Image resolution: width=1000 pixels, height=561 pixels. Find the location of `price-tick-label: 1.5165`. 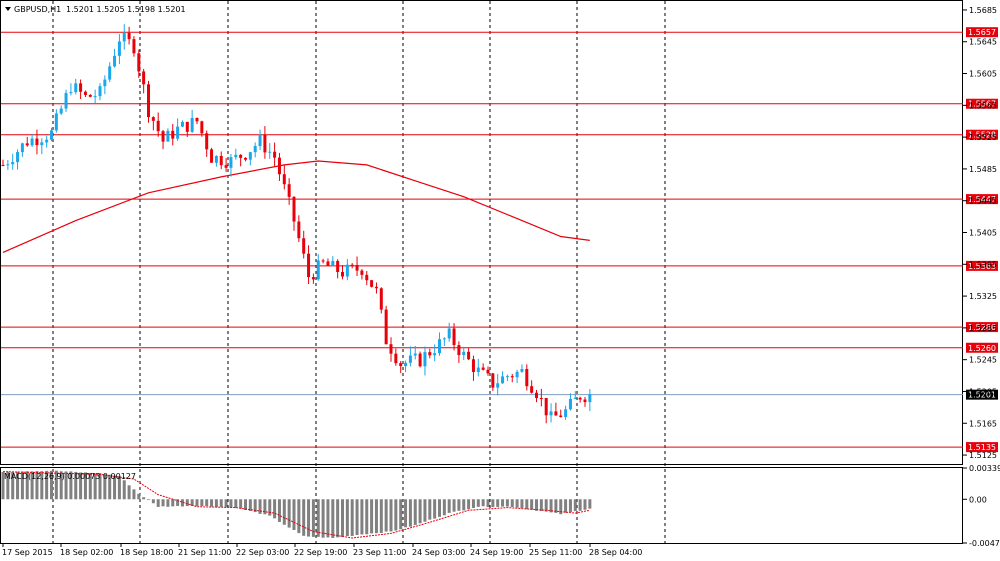

price-tick-label: 1.5165 is located at coordinates (983, 423).